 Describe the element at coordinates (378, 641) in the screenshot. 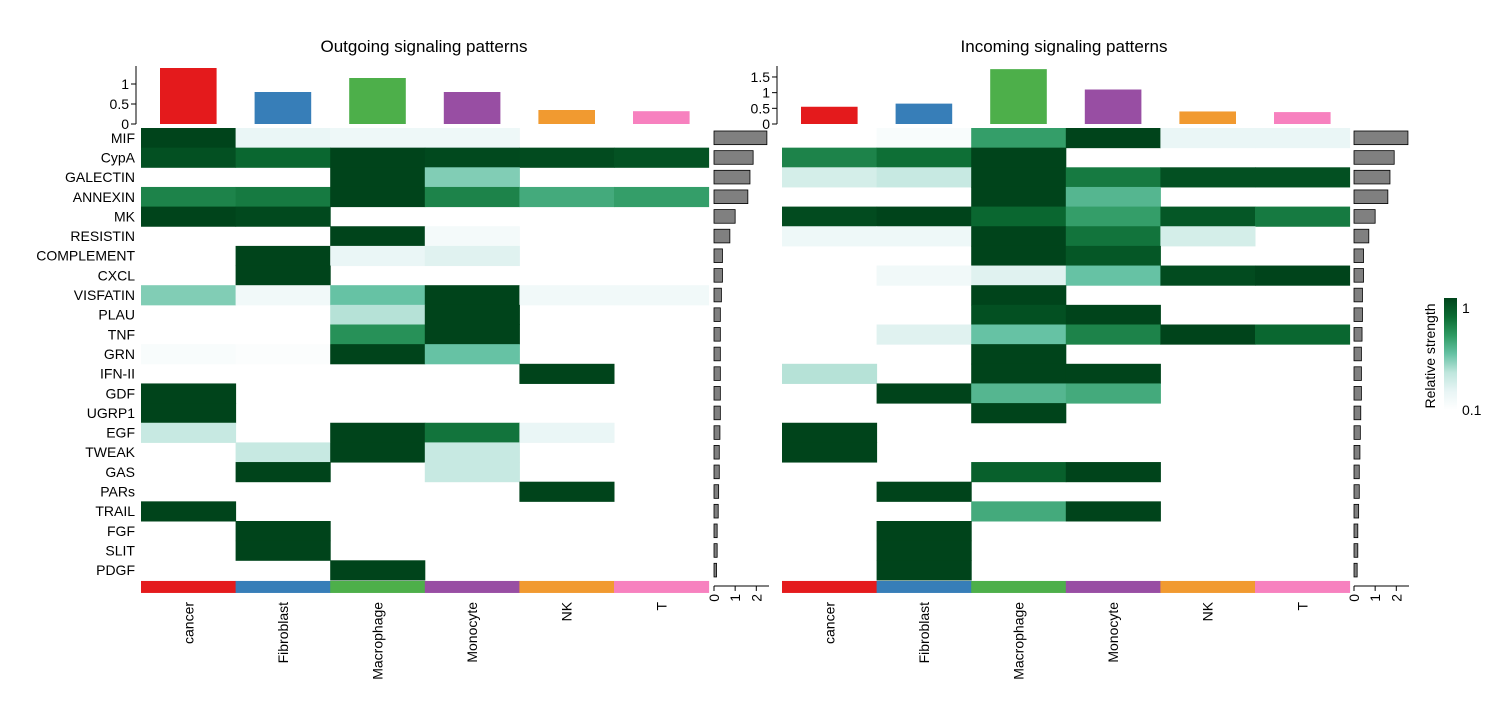

I see `column-label: Macrophage` at that location.